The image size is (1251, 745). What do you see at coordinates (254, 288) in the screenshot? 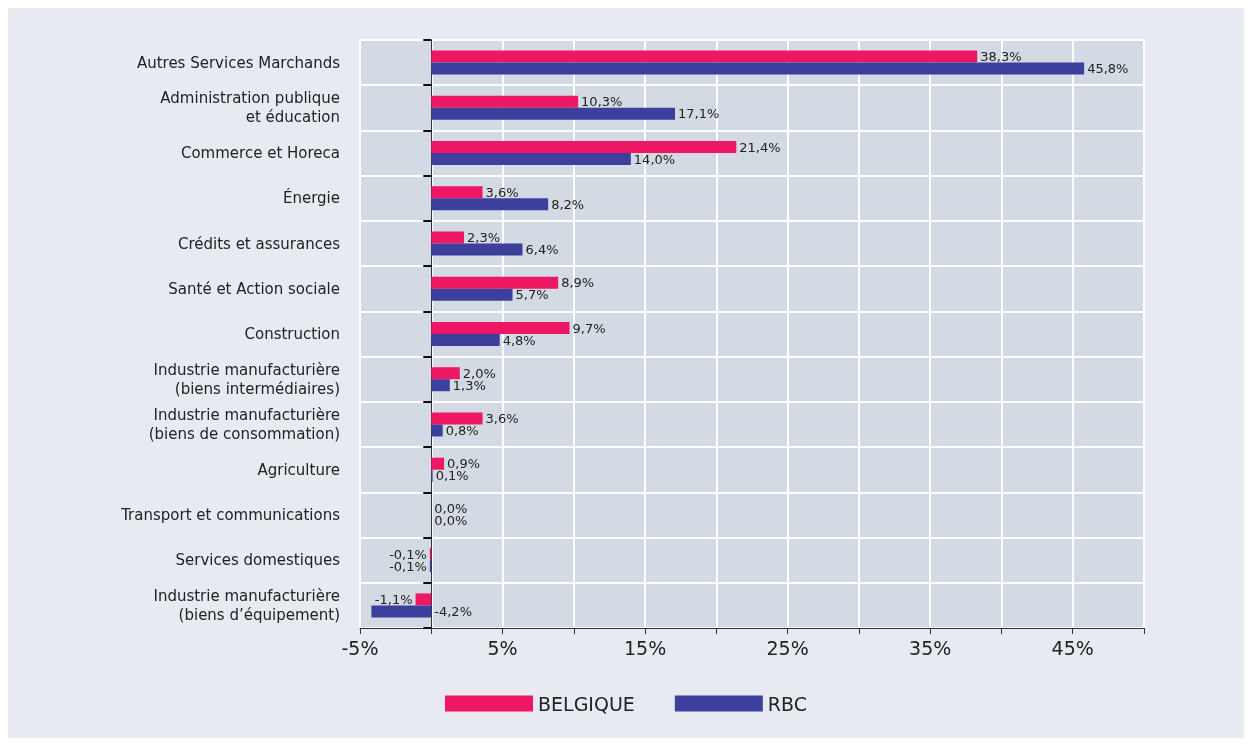
I see `y-tick-label: Santé et Action sociale` at bounding box center [254, 288].